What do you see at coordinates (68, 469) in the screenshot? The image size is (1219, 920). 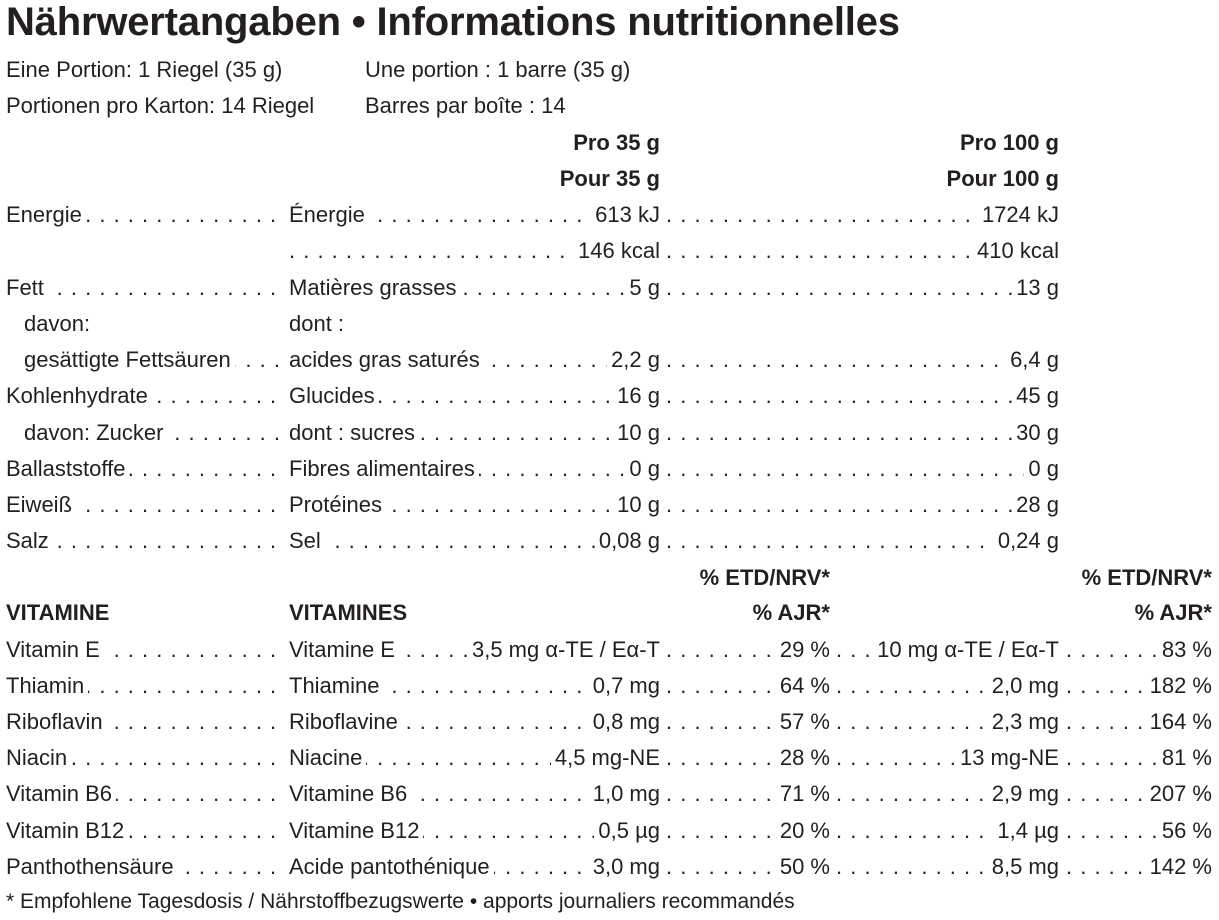 I see `nutrient-name-de: Ballaststoffe` at bounding box center [68, 469].